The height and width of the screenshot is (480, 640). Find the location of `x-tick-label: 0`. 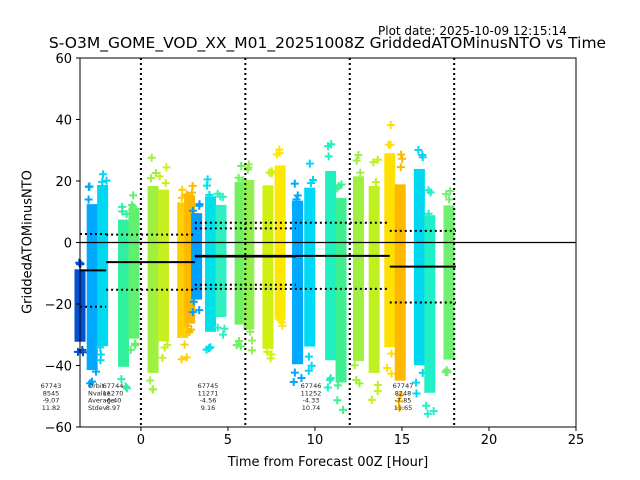

x-tick-label: 0 is located at coordinates (141, 440).